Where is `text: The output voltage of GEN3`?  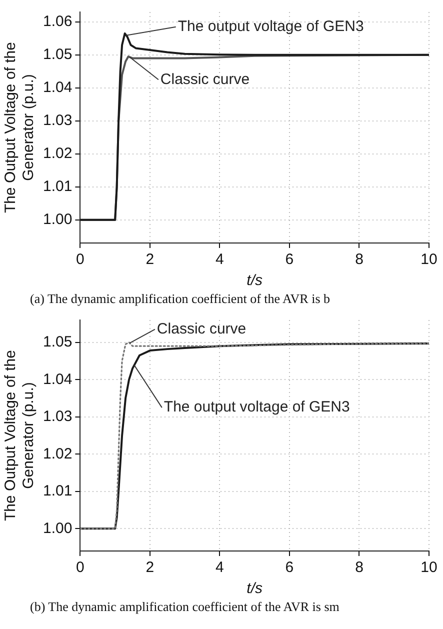
text: The output voltage of GEN3 is located at coordinates (257, 407).